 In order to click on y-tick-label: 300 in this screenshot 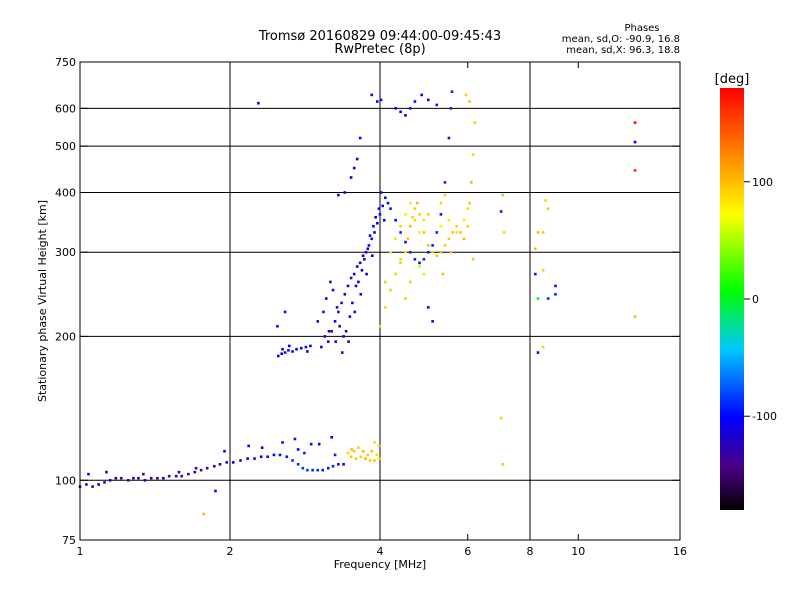, I will do `click(65, 252)`.